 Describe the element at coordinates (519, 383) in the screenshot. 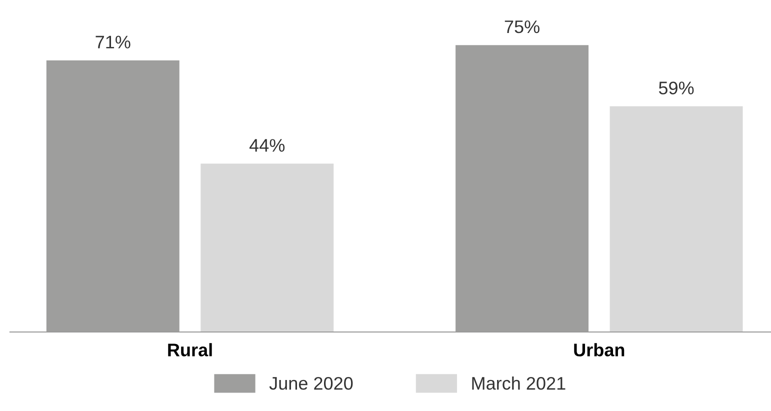

I see `legend-label: March 2021` at that location.